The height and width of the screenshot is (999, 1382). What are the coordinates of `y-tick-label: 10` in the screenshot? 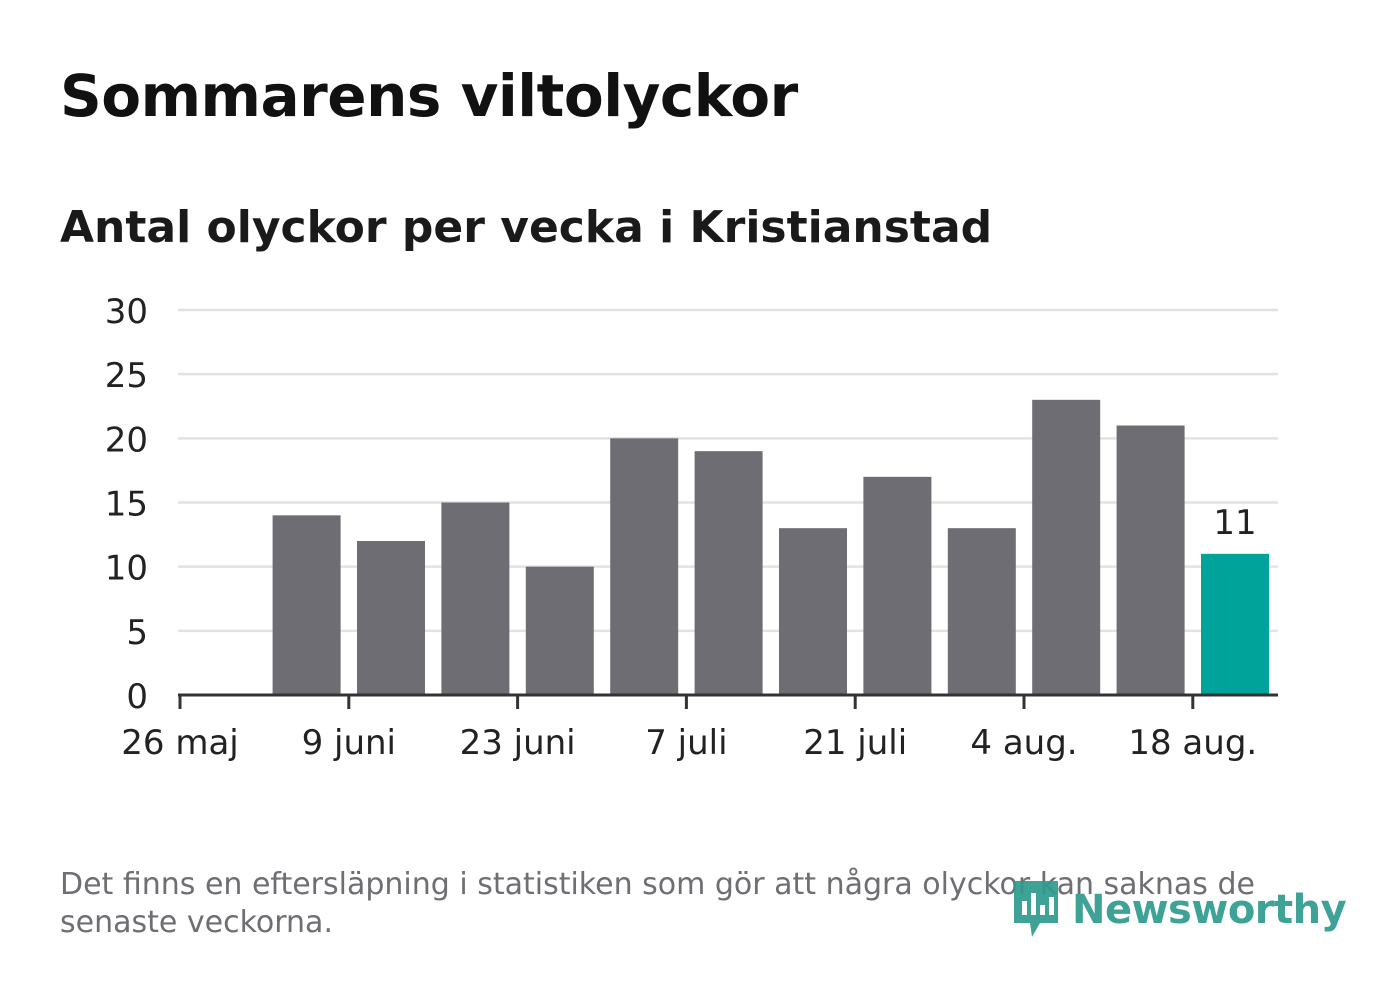 It's located at (126, 569).